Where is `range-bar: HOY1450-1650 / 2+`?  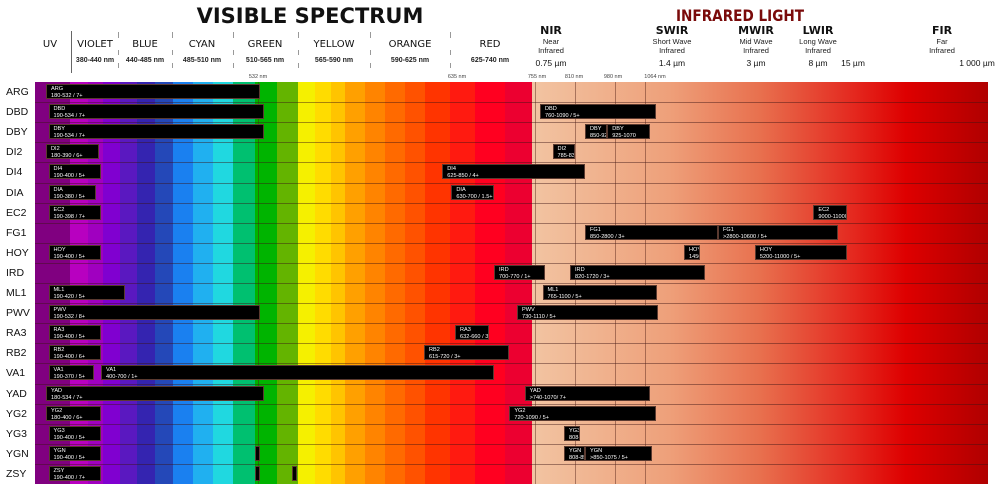
range-bar: HOY1450-1650 / 2+ is located at coordinates (692, 252).